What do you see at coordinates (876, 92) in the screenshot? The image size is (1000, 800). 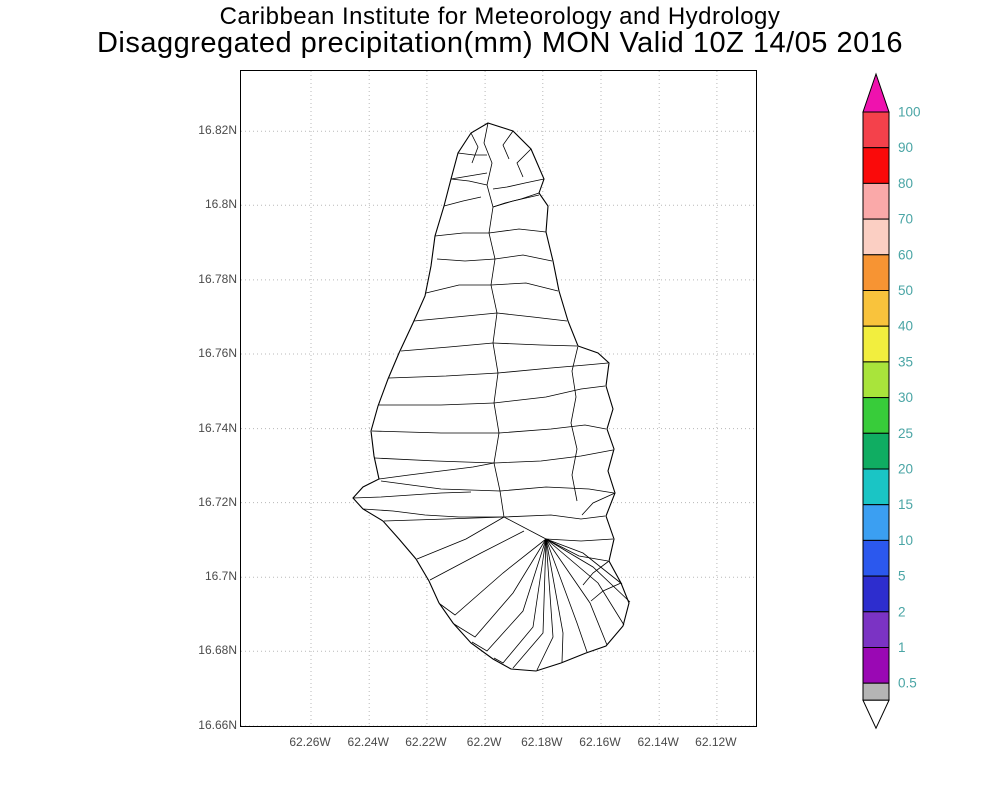 I see `colorbar-above-max-arrow` at bounding box center [876, 92].